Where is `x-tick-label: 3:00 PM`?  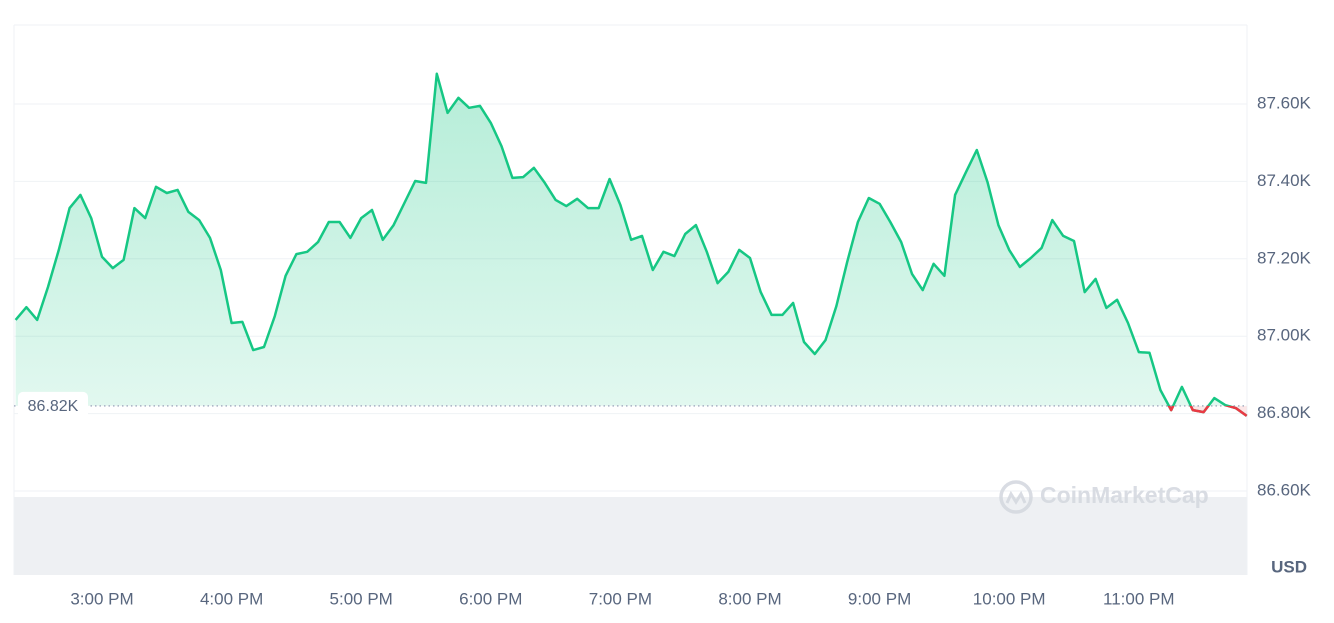 x-tick-label: 3:00 PM is located at coordinates (101, 598).